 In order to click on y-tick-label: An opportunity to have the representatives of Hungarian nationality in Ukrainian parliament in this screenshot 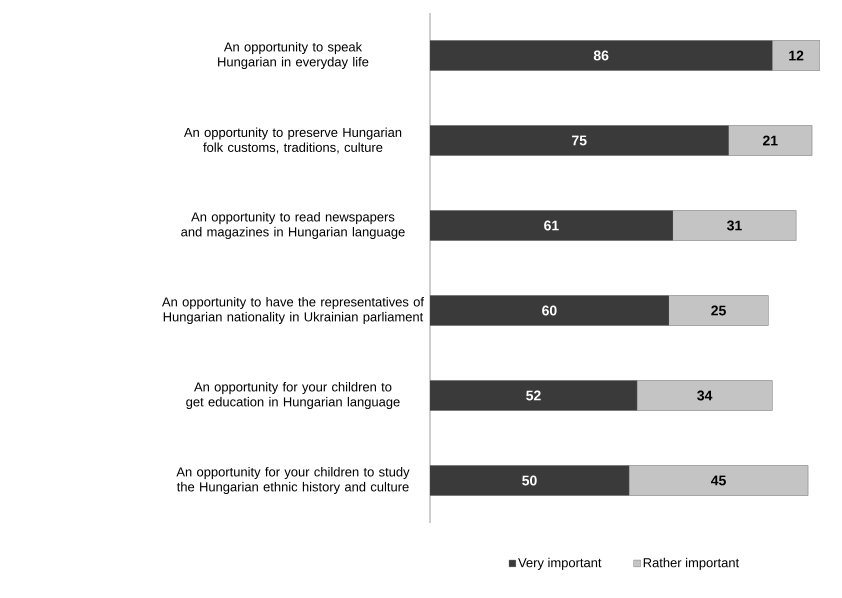, I will do `click(293, 310)`.